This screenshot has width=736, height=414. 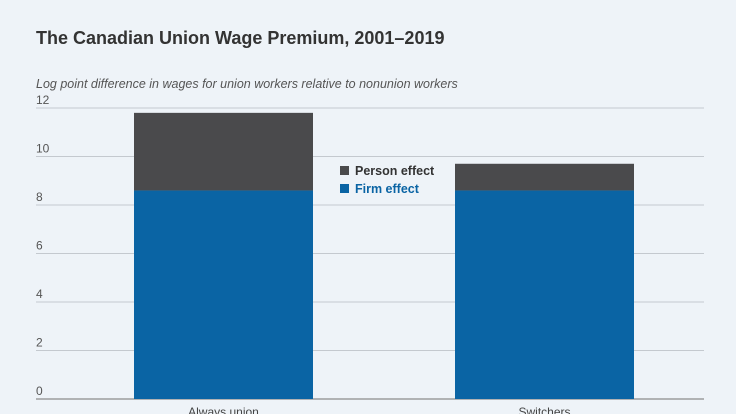 What do you see at coordinates (39, 197) in the screenshot?
I see `y-tick-label: 8` at bounding box center [39, 197].